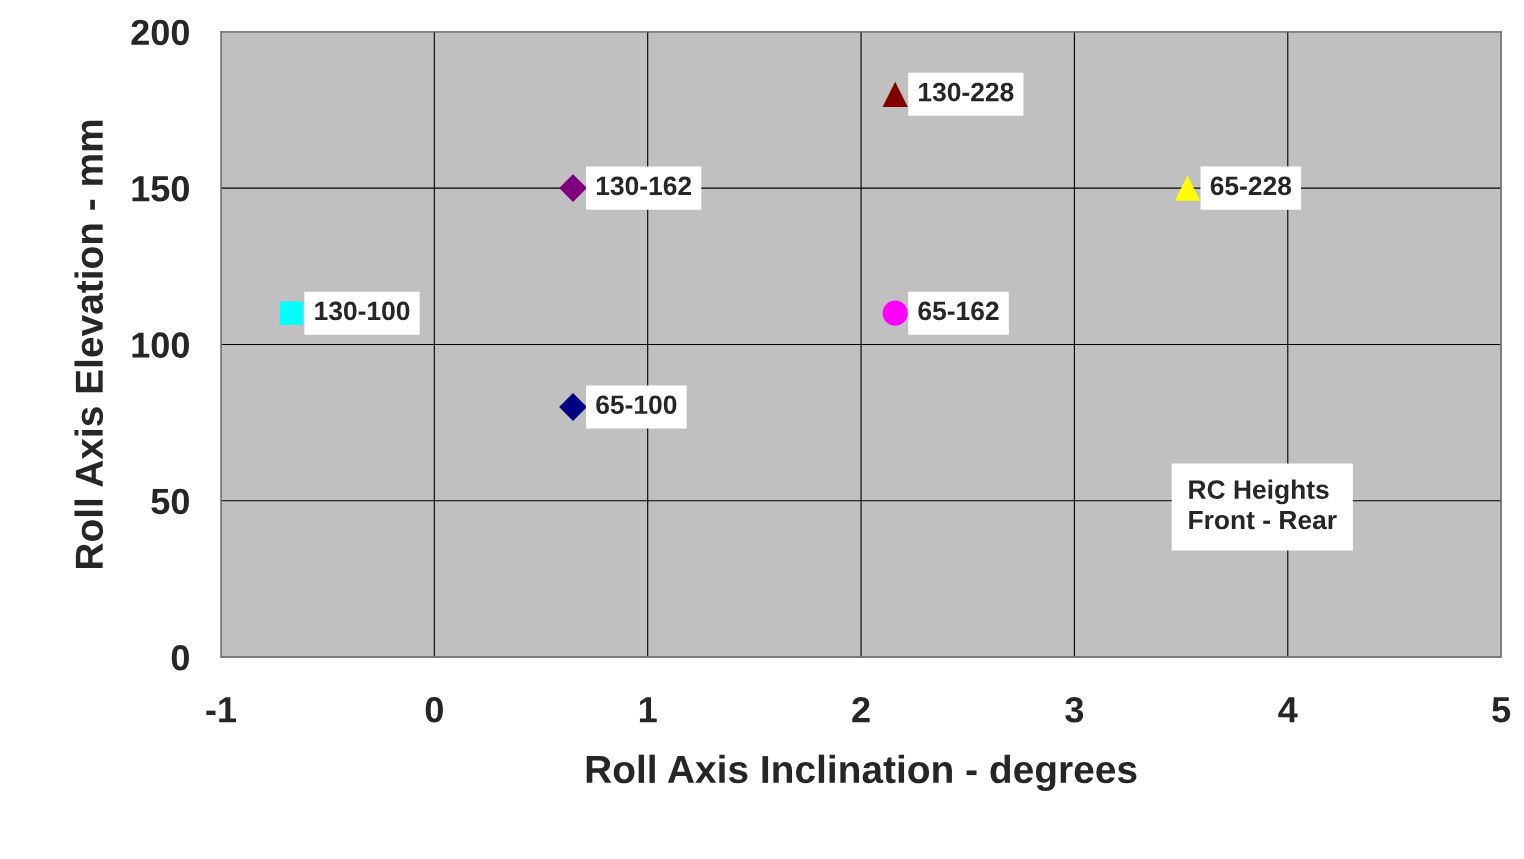  Describe the element at coordinates (861, 773) in the screenshot. I see `x-axis-title: Roll Axis Inclination - degrees` at that location.